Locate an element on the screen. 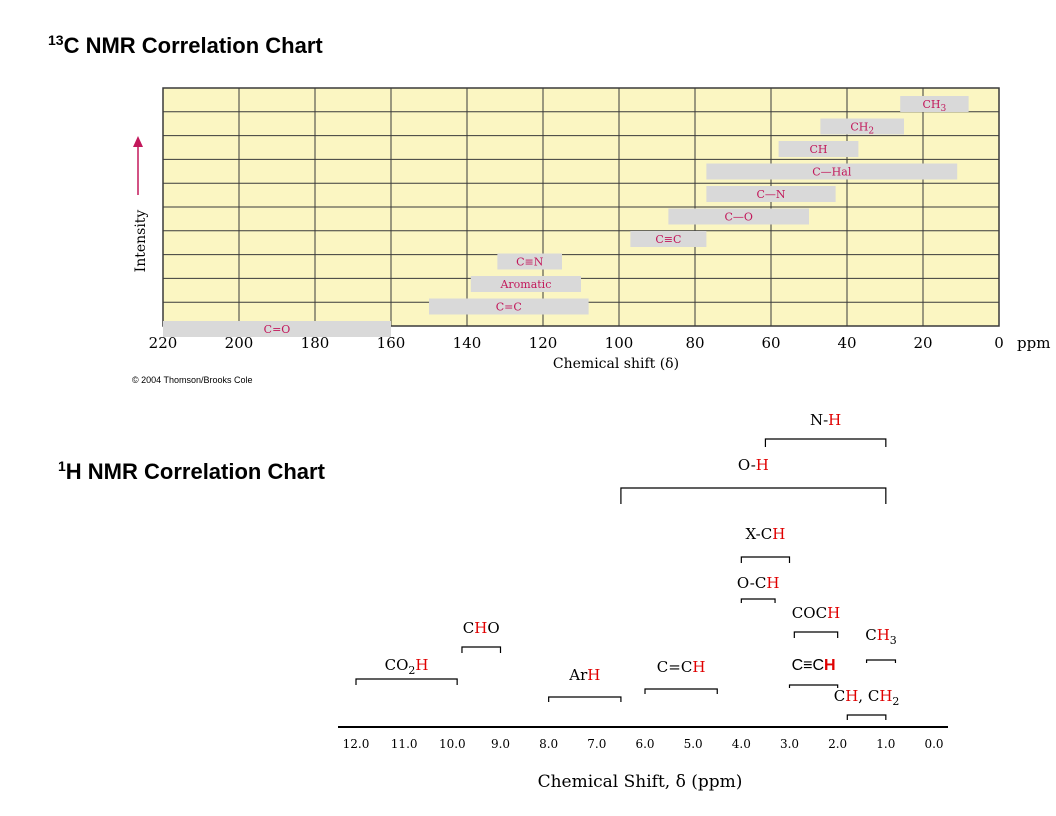 The width and height of the screenshot is (1056, 816). c13-range-label: C=O is located at coordinates (277, 329).